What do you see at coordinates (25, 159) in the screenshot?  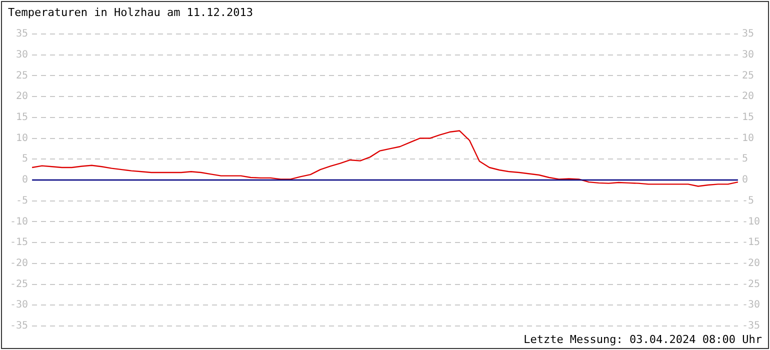 I see `y-tick-label: 5` at bounding box center [25, 159].